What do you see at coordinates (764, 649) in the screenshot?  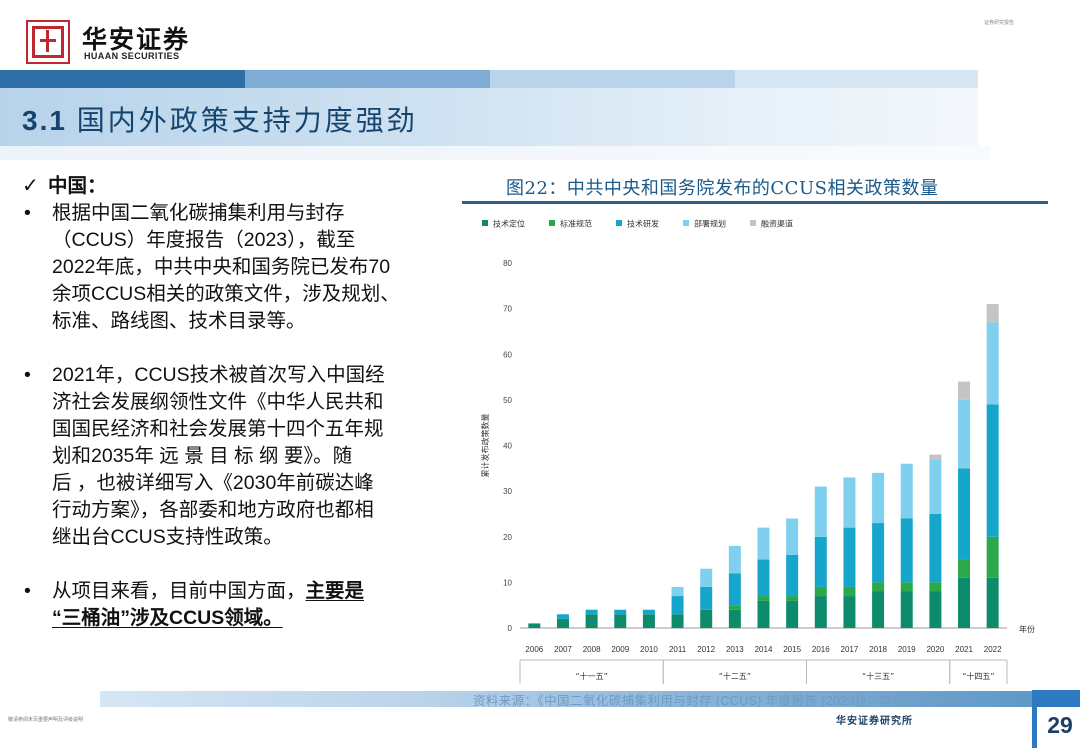 I see `x-tick-label: 2014` at bounding box center [764, 649].